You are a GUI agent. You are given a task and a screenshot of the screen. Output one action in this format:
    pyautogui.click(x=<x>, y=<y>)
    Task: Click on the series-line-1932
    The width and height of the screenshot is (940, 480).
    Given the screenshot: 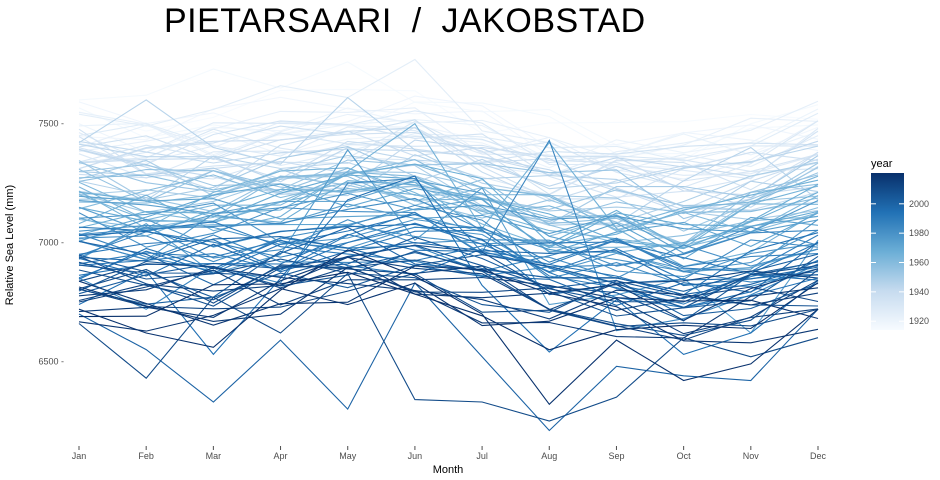 What is the action you would take?
    pyautogui.click(x=448, y=159)
    